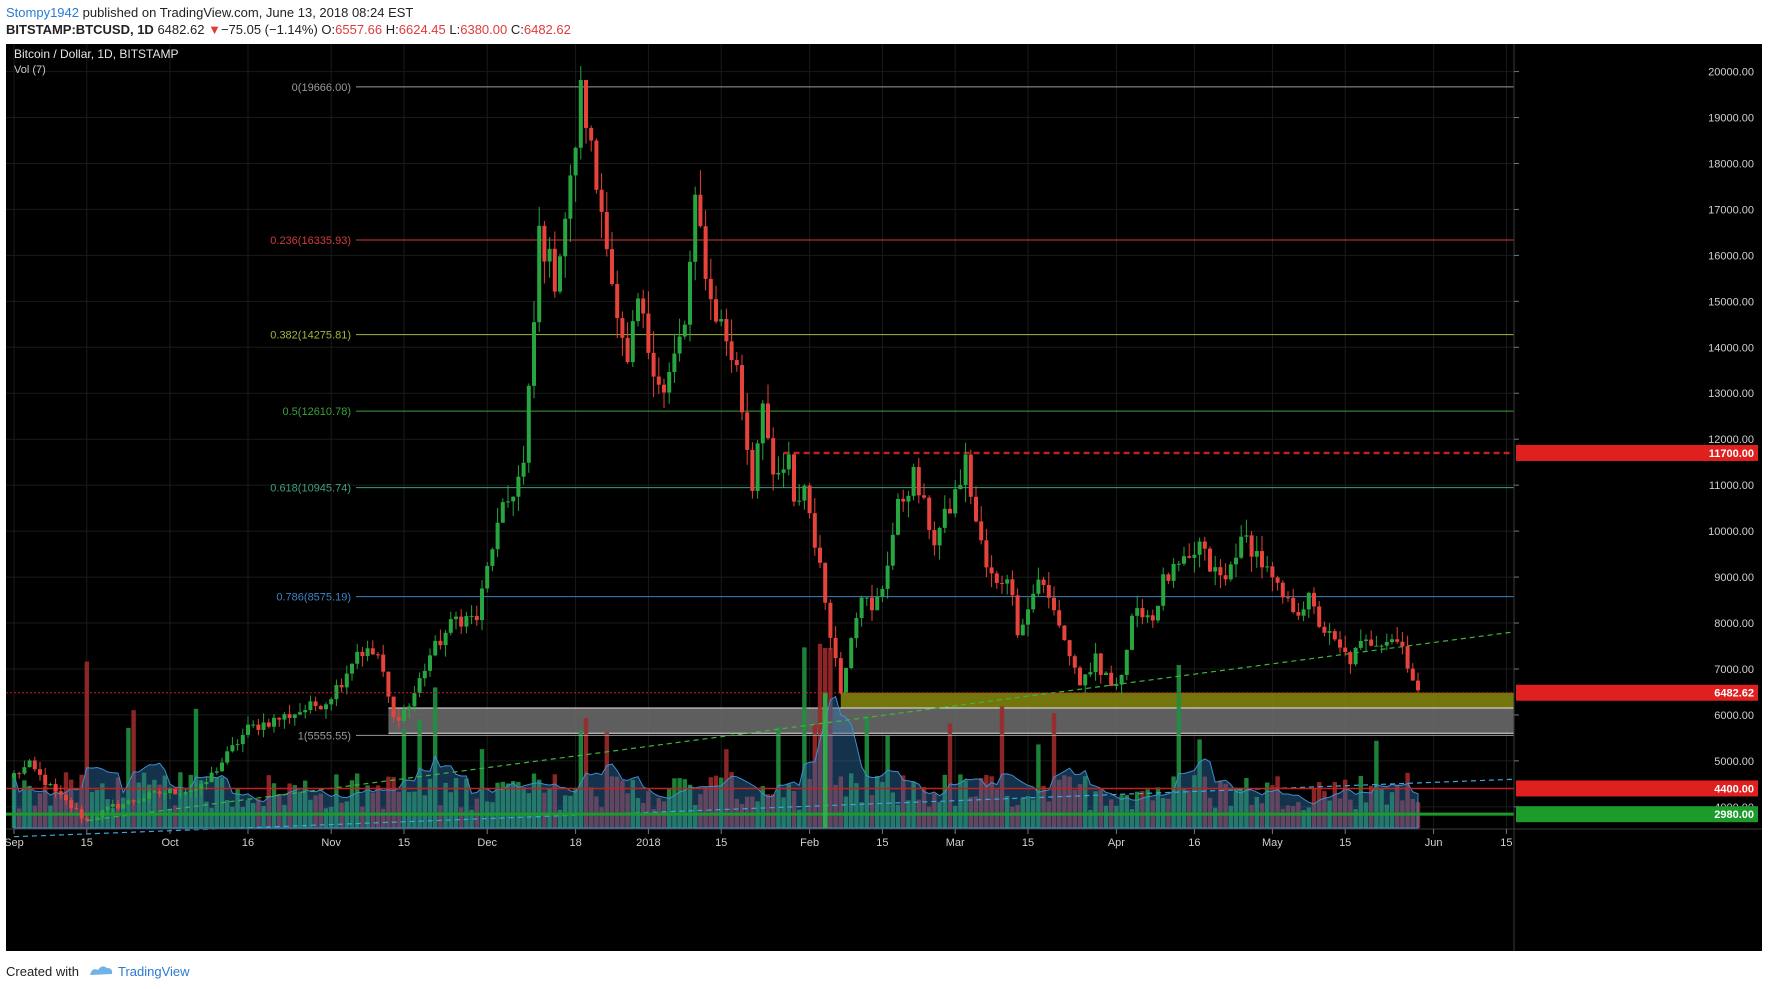 Image resolution: width=1769 pixels, height=989 pixels. What do you see at coordinates (310, 241) in the screenshot?
I see `fib-level-label: 0.236(16335.93)` at bounding box center [310, 241].